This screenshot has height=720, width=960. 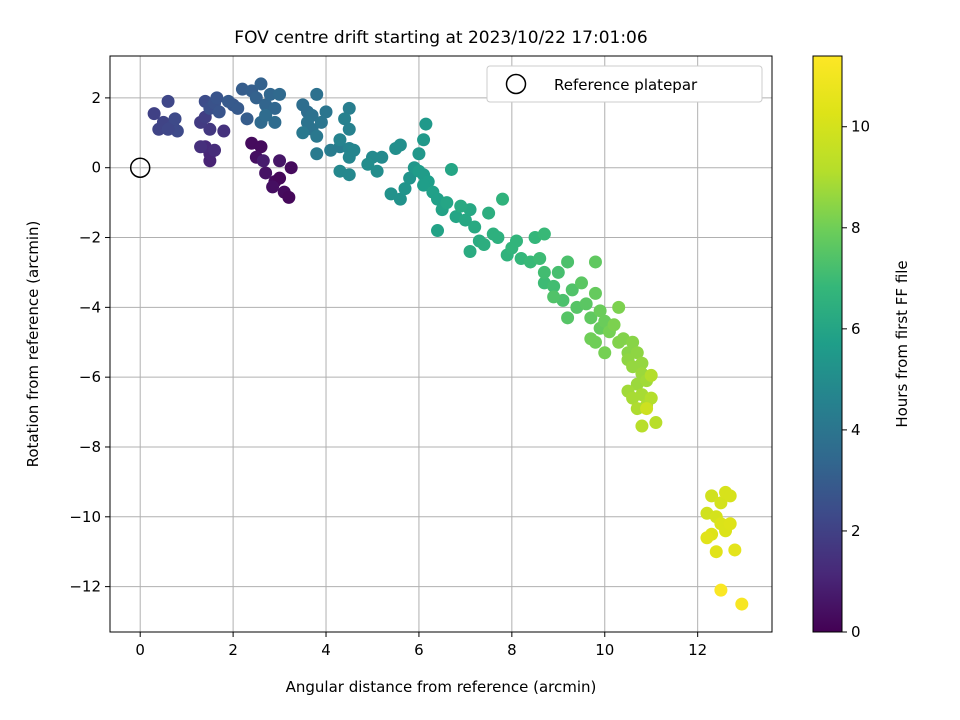 What do you see at coordinates (856, 228) in the screenshot?
I see `colorbar-tick-label: 8` at bounding box center [856, 228].